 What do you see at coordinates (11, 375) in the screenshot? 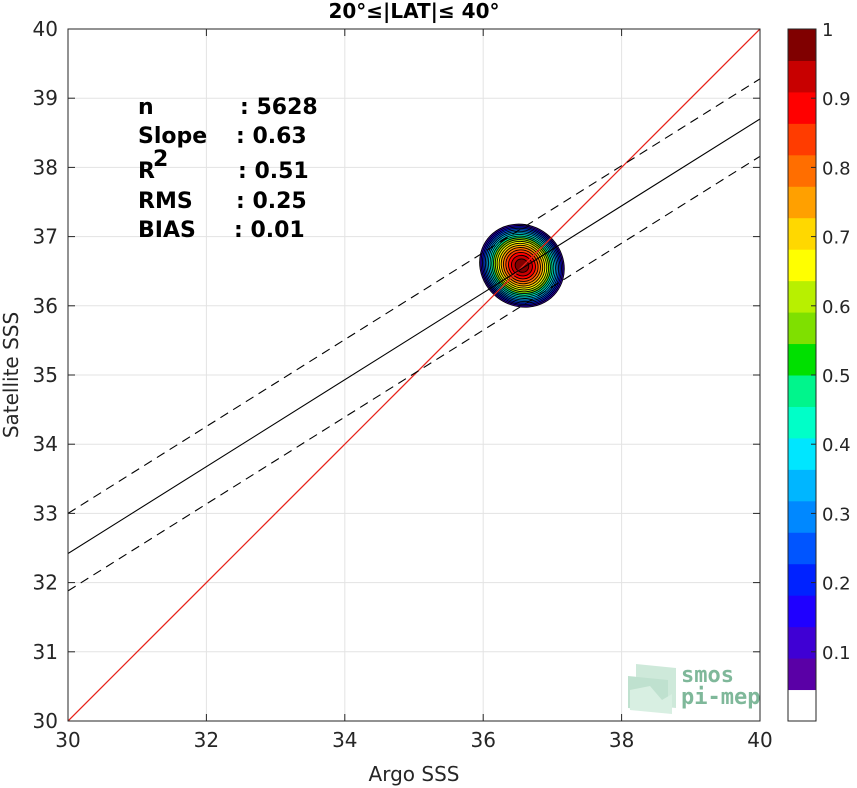
I see `y-axis-label: Satellite SSS` at bounding box center [11, 375].